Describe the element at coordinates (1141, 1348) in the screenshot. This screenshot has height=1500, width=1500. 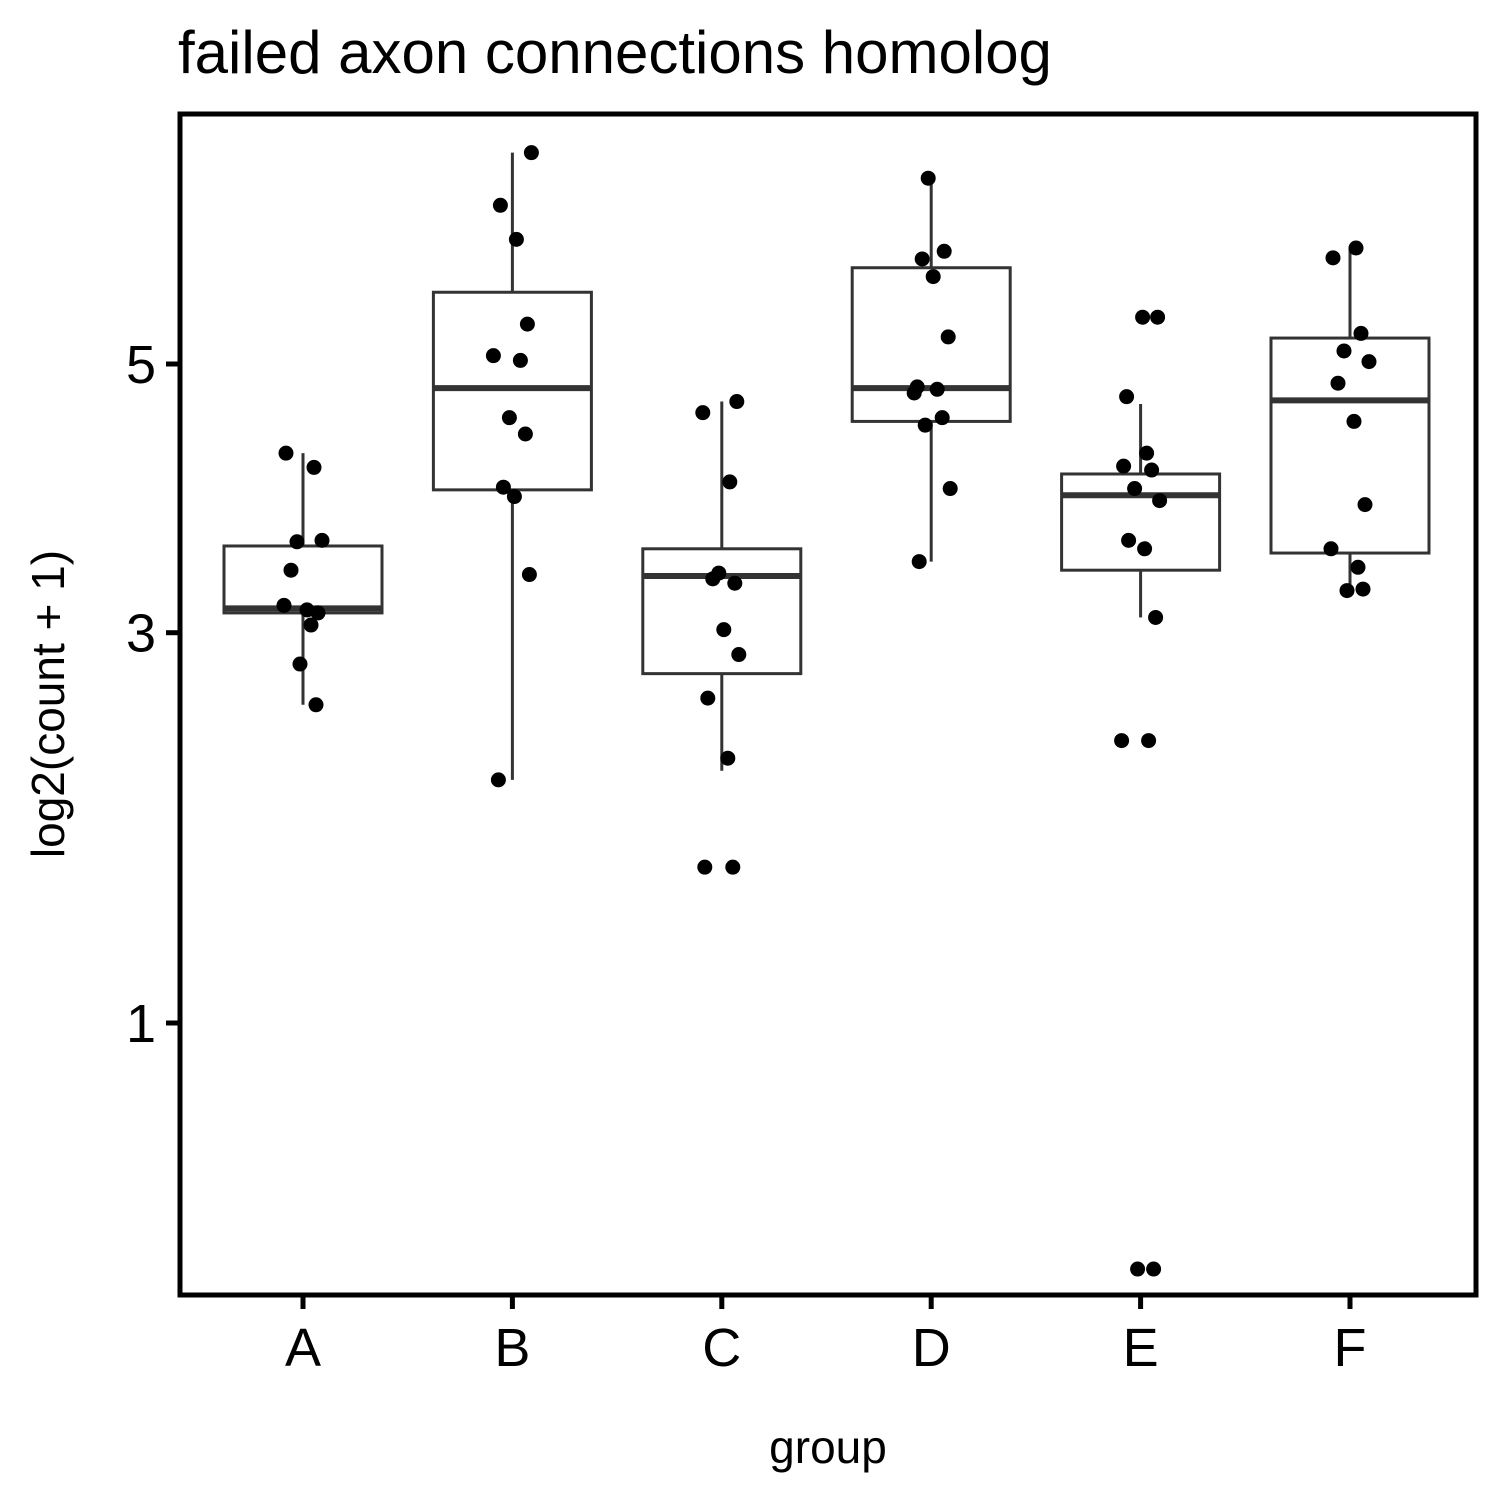
I see `x-tick-label: E` at that location.